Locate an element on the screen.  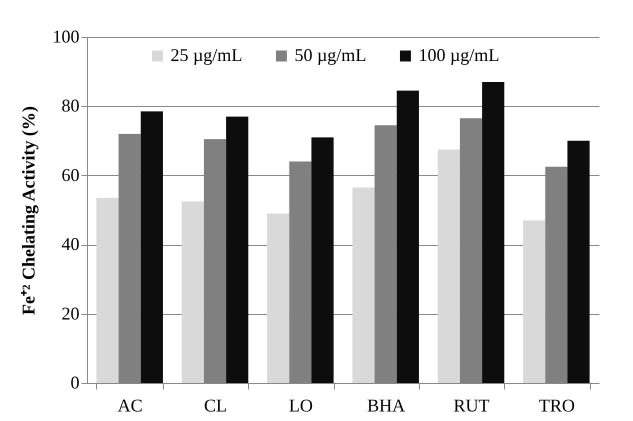
x-tick-label: RUT is located at coordinates (472, 406).